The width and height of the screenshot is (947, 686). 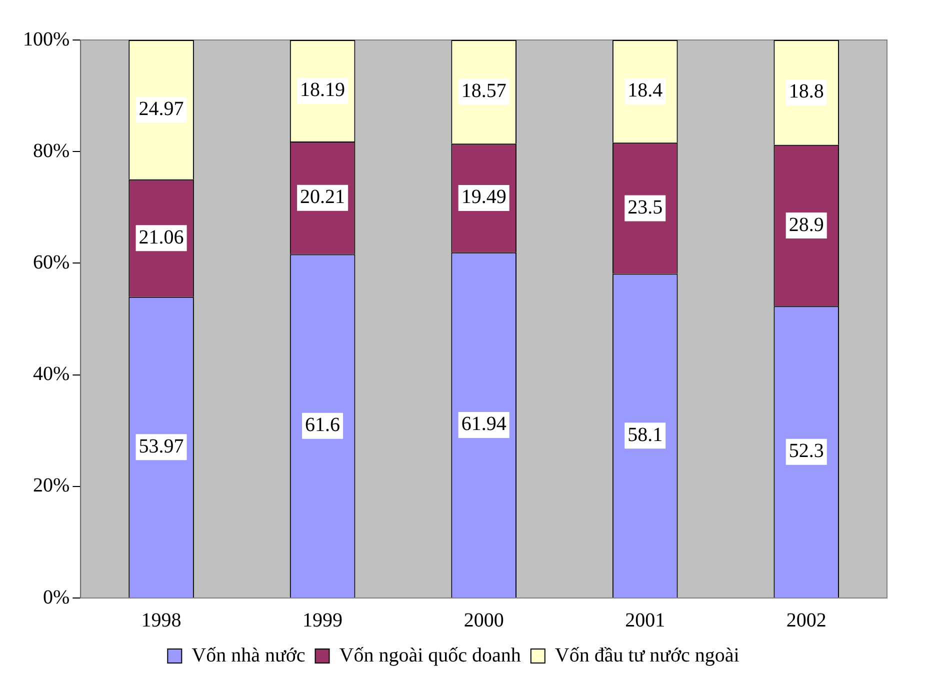 I want to click on data-label: 18.4, so click(x=645, y=91).